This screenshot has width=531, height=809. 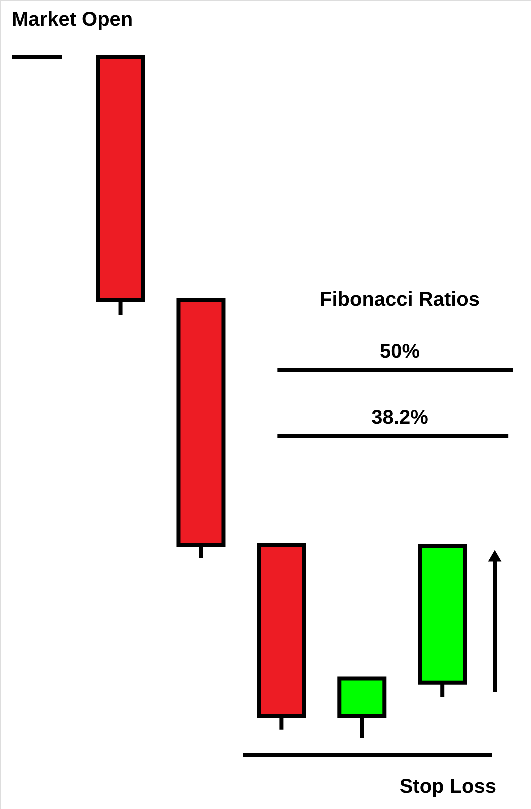 What do you see at coordinates (400, 352) in the screenshot?
I see `annotation: 50%` at bounding box center [400, 352].